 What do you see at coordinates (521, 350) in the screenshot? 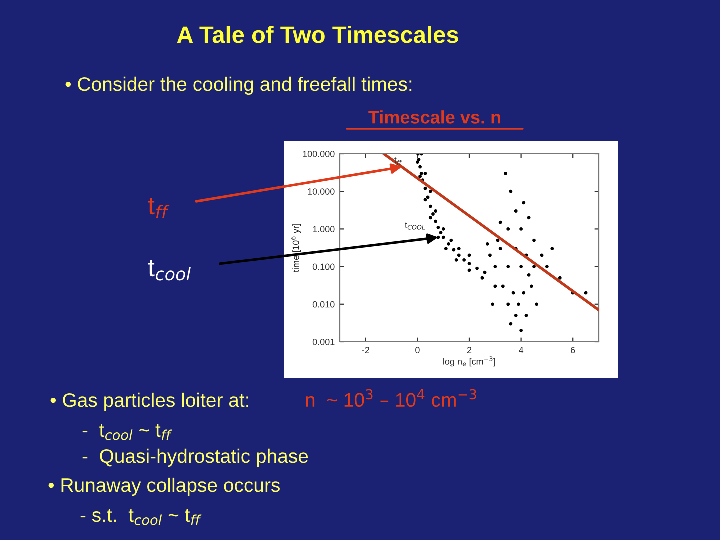
I see `x-tick-label: 4` at bounding box center [521, 350].